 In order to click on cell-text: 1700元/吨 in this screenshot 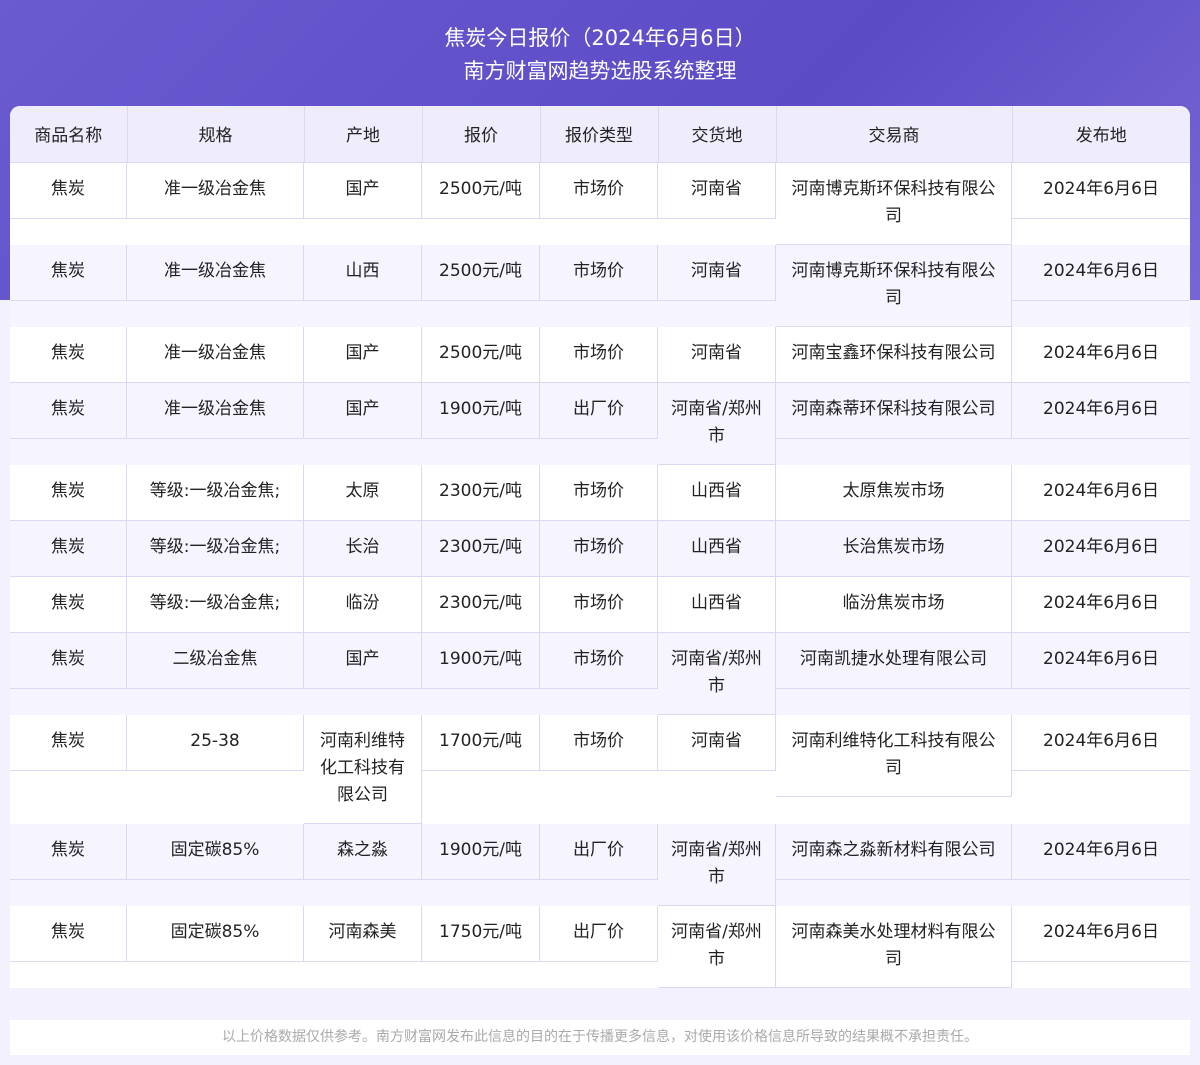, I will do `click(481, 742)`.